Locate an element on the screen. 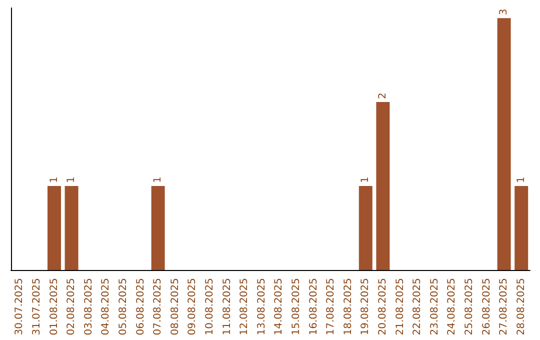  data-label: 3 is located at coordinates (504, 12).